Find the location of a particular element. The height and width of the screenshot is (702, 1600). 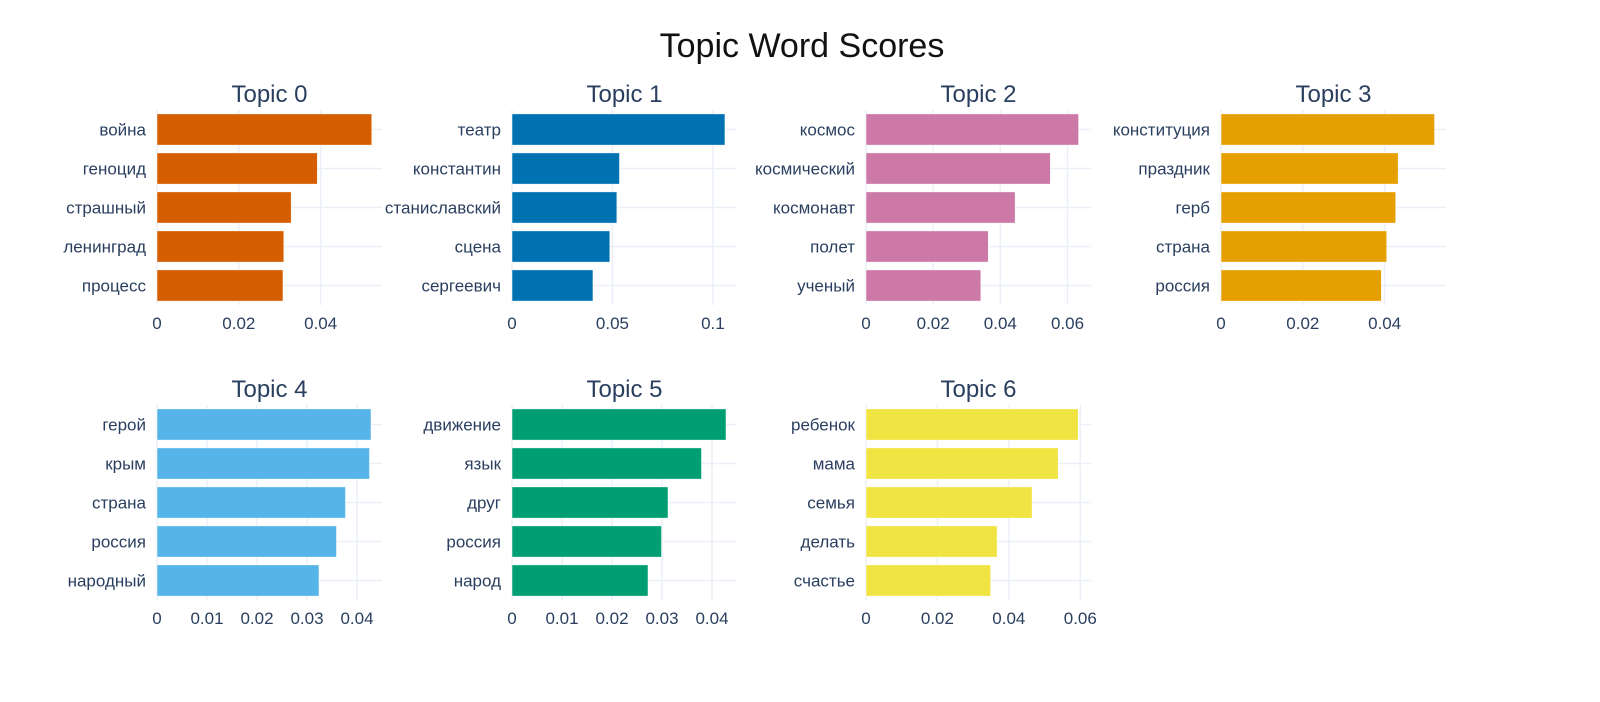

subplot-title: Topic 6 is located at coordinates (978, 389).